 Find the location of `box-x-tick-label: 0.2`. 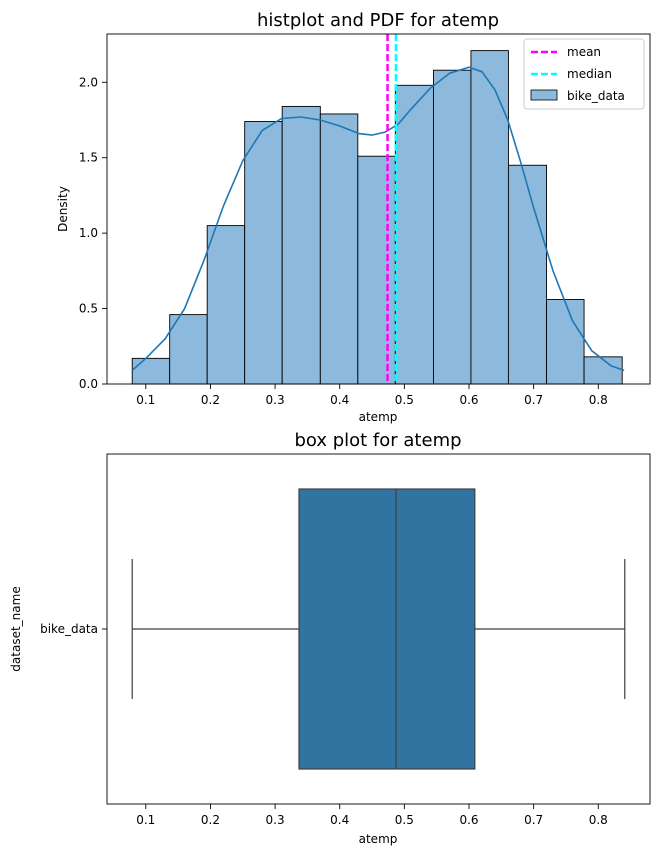

box-x-tick-label: 0.2 is located at coordinates (210, 820).